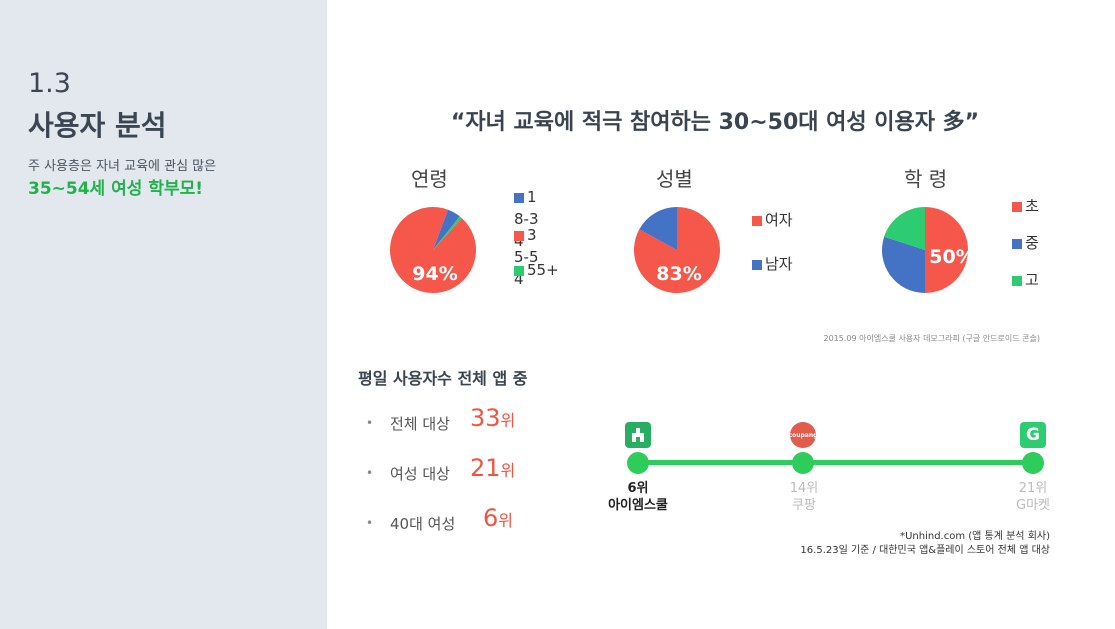 The image size is (1115, 629). I want to click on legend-label: 여자, so click(779, 220).